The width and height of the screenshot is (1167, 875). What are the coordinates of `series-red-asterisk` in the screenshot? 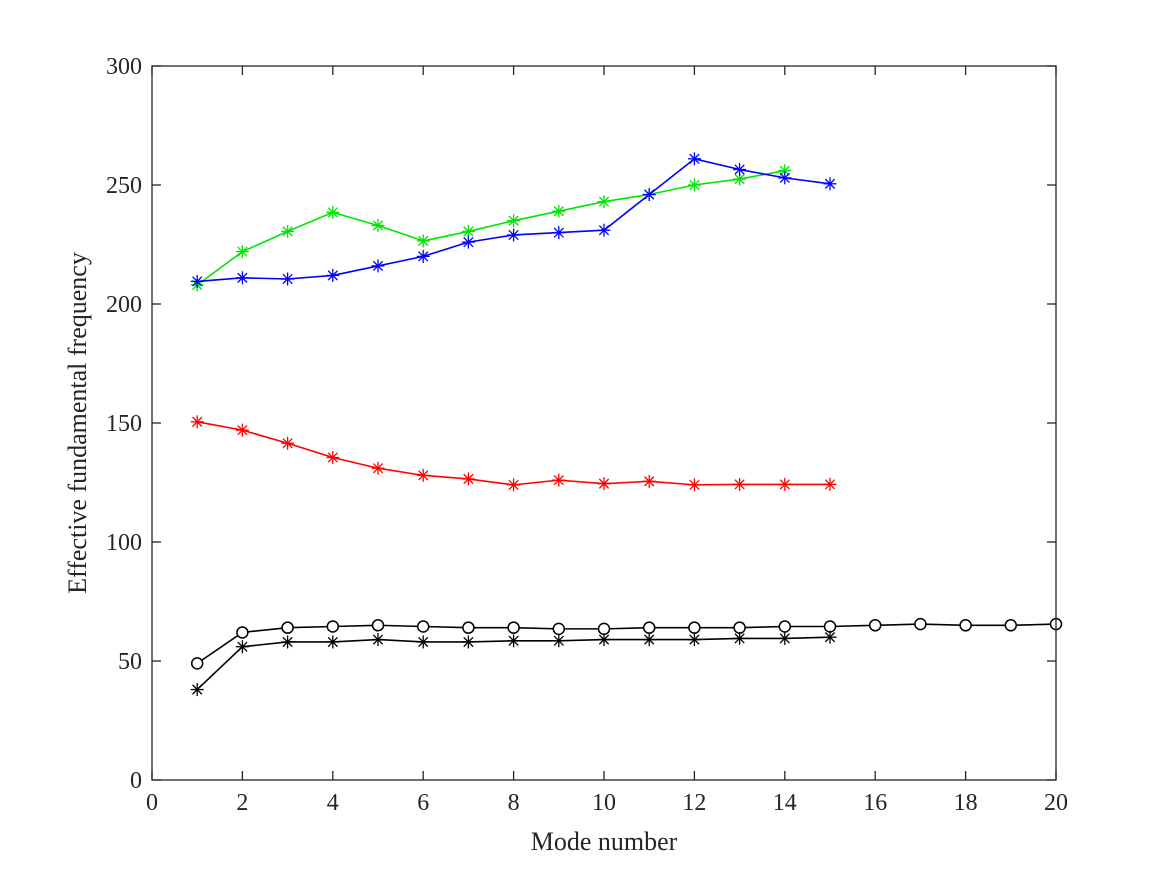 It's located at (513, 453).